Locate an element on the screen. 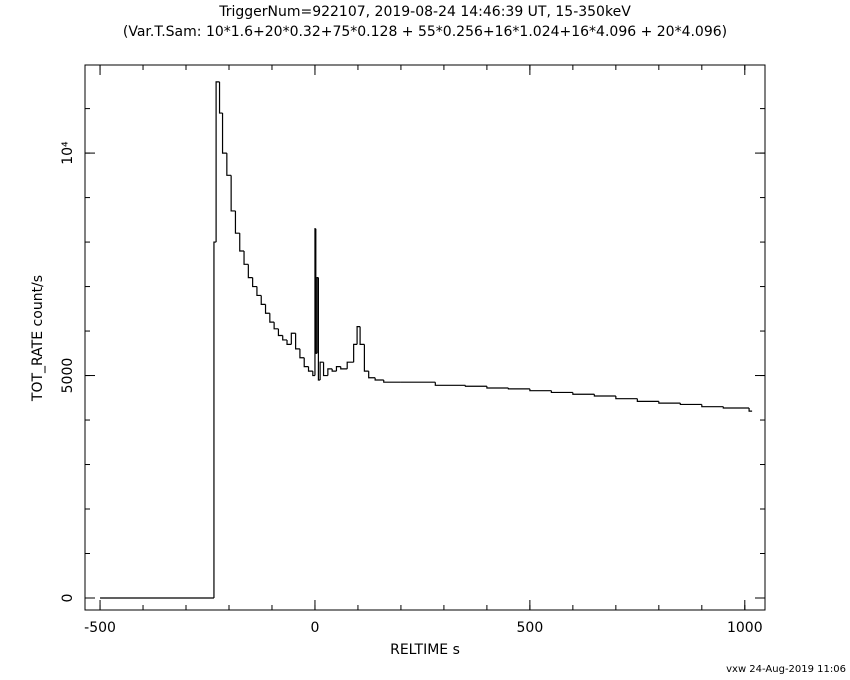  x-axis-label: RELTIME s is located at coordinates (425, 650).